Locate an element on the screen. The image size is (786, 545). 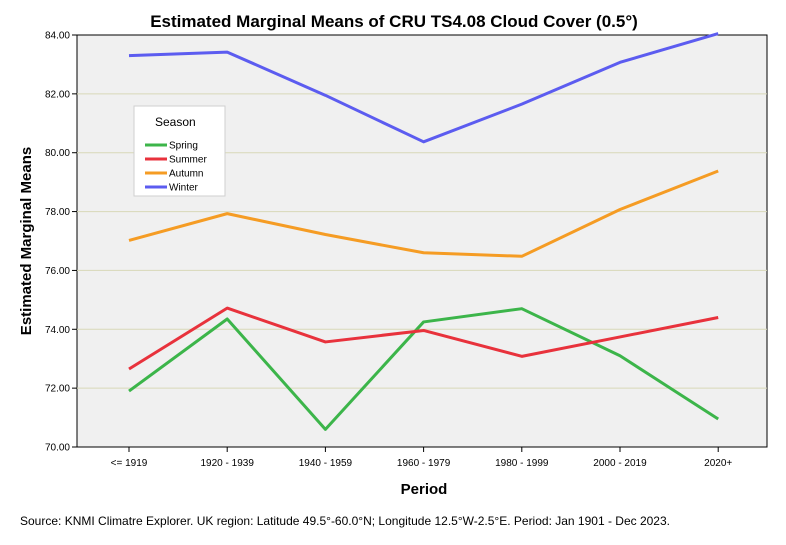
legend-box is located at coordinates (179, 151).